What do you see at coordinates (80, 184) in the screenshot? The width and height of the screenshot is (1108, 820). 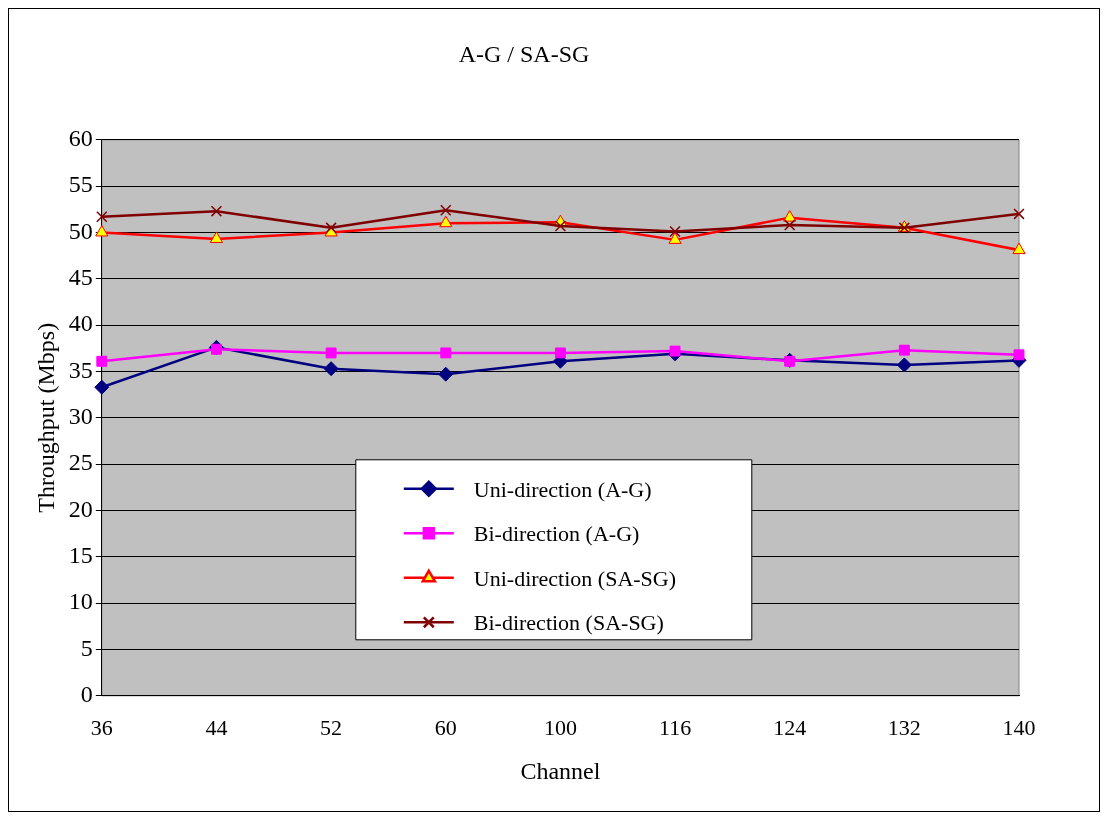 I see `y-tick-label: 55` at bounding box center [80, 184].